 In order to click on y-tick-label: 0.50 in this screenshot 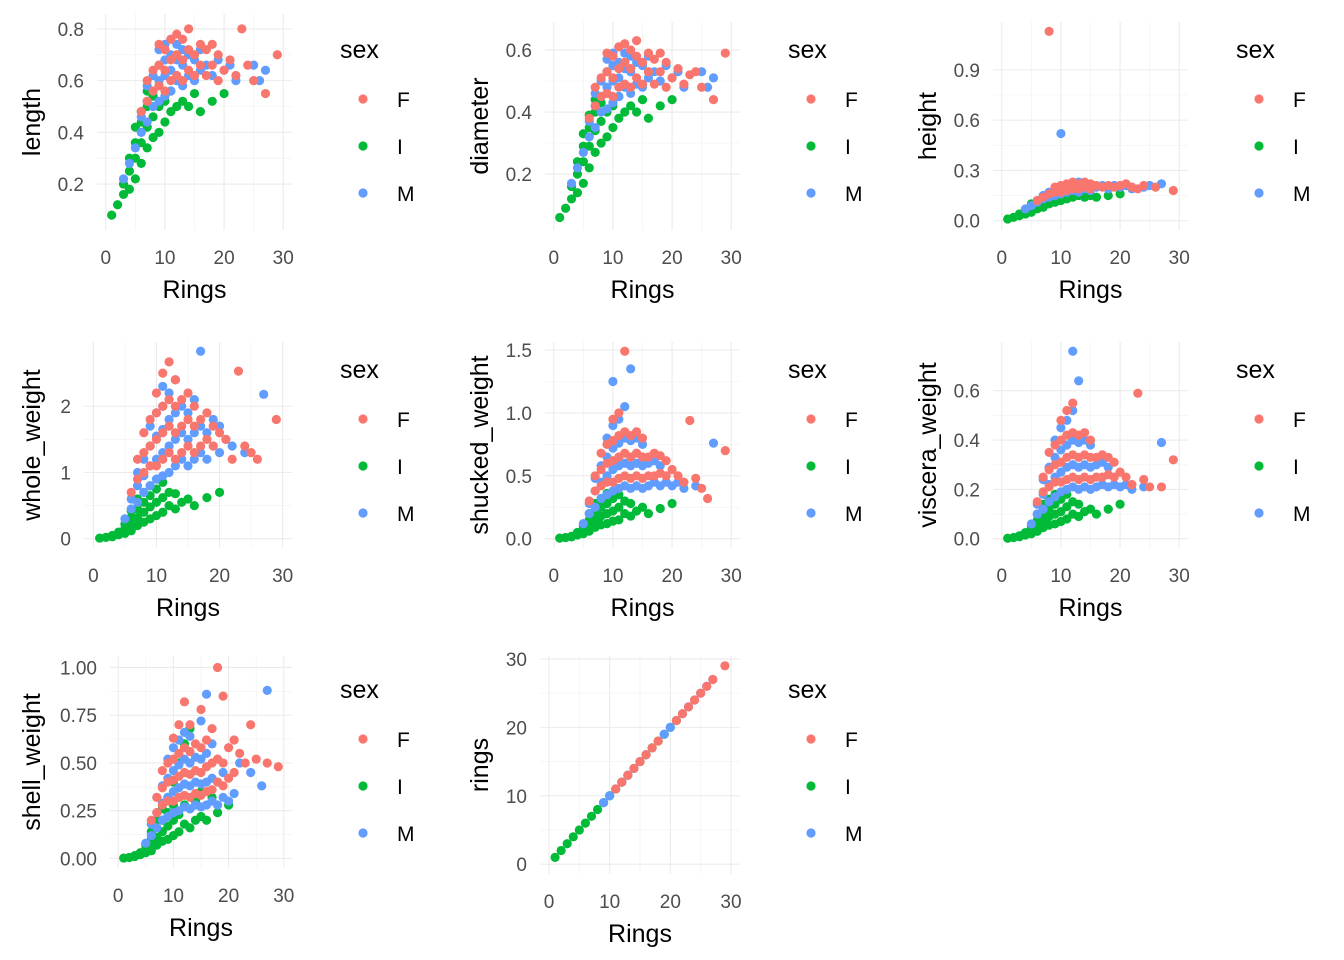, I will do `click(78, 764)`.